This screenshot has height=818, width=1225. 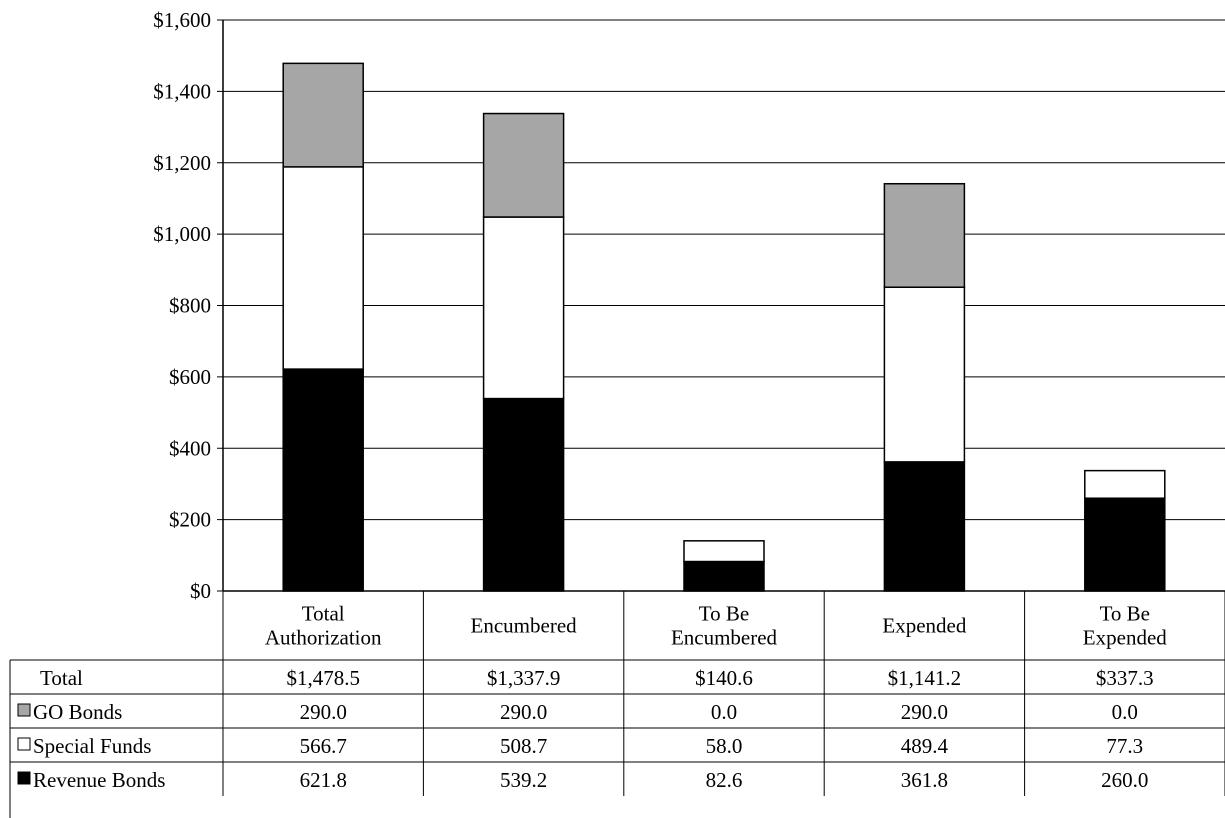 I want to click on y-tick-label: $1,400, so click(x=182, y=91).